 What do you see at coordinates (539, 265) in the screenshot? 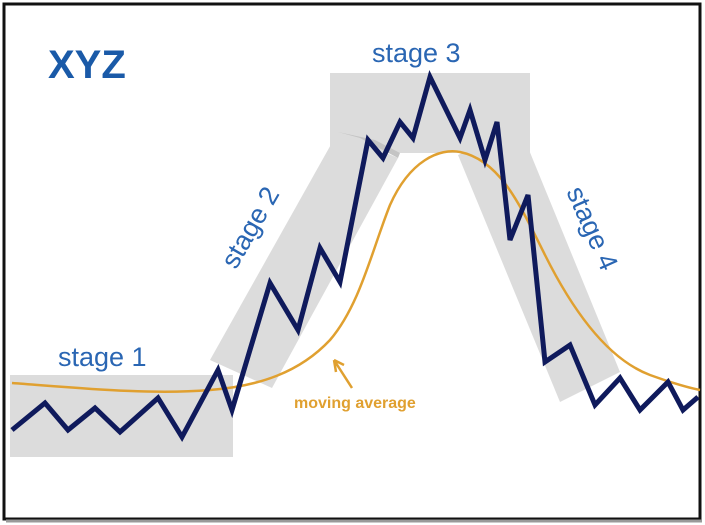
I see `stage-4-zone` at bounding box center [539, 265].